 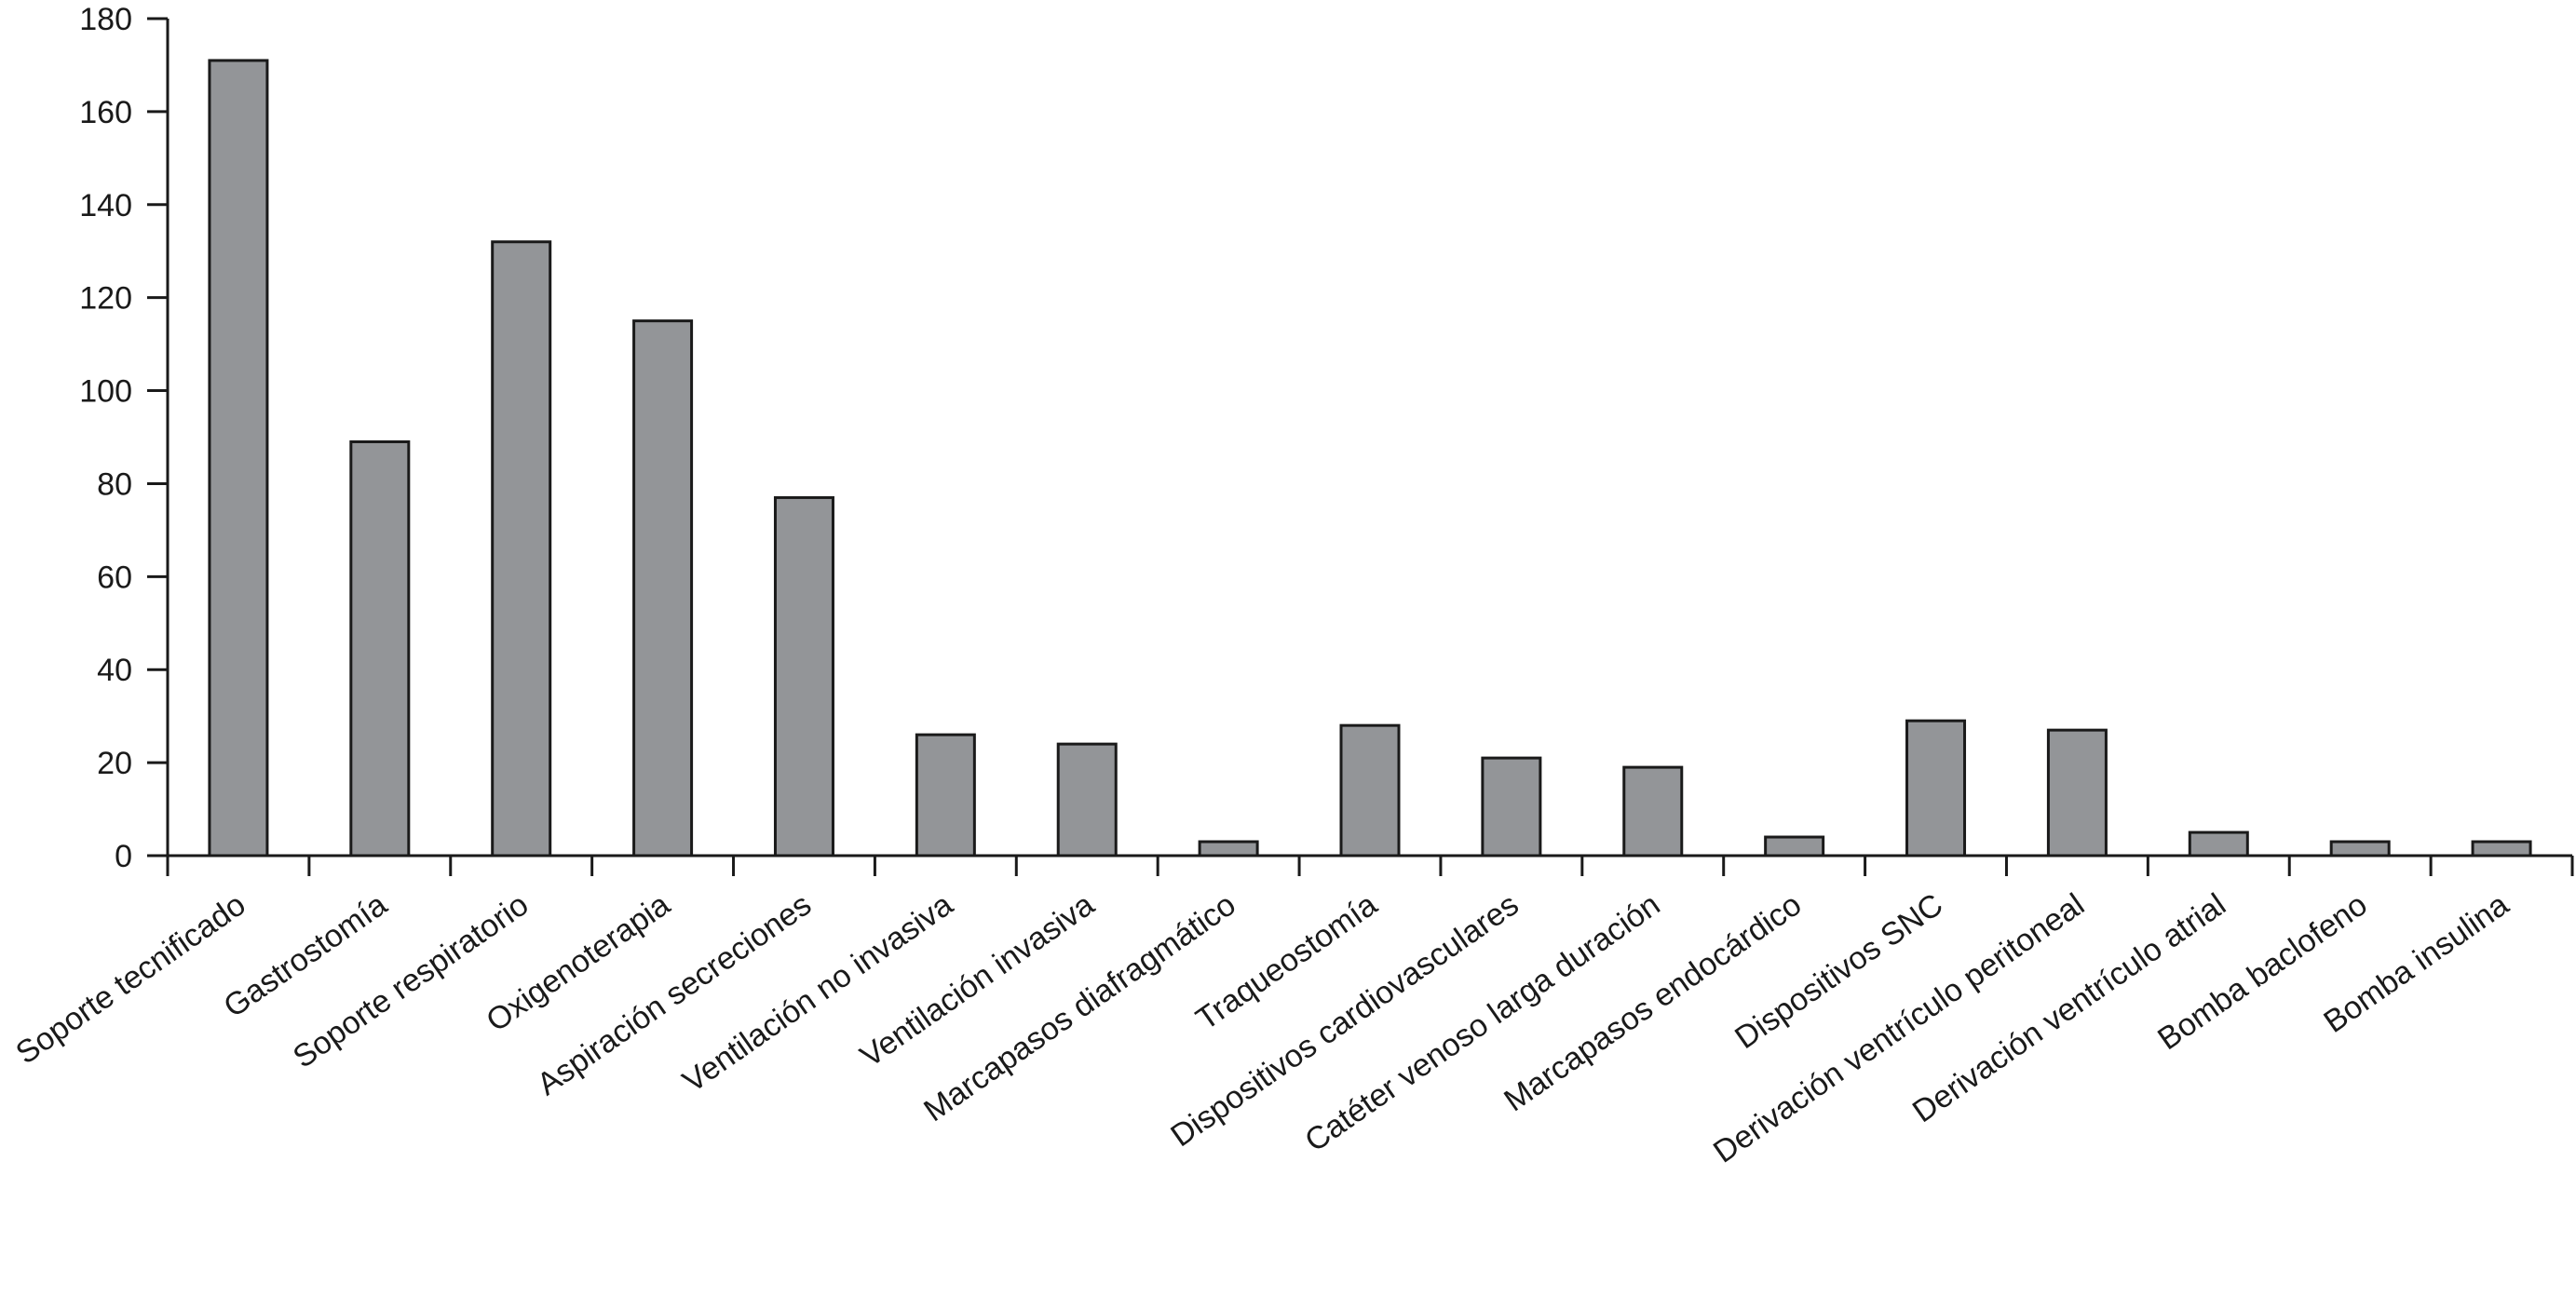 What do you see at coordinates (105, 205) in the screenshot?
I see `y-tick-label: 140` at bounding box center [105, 205].